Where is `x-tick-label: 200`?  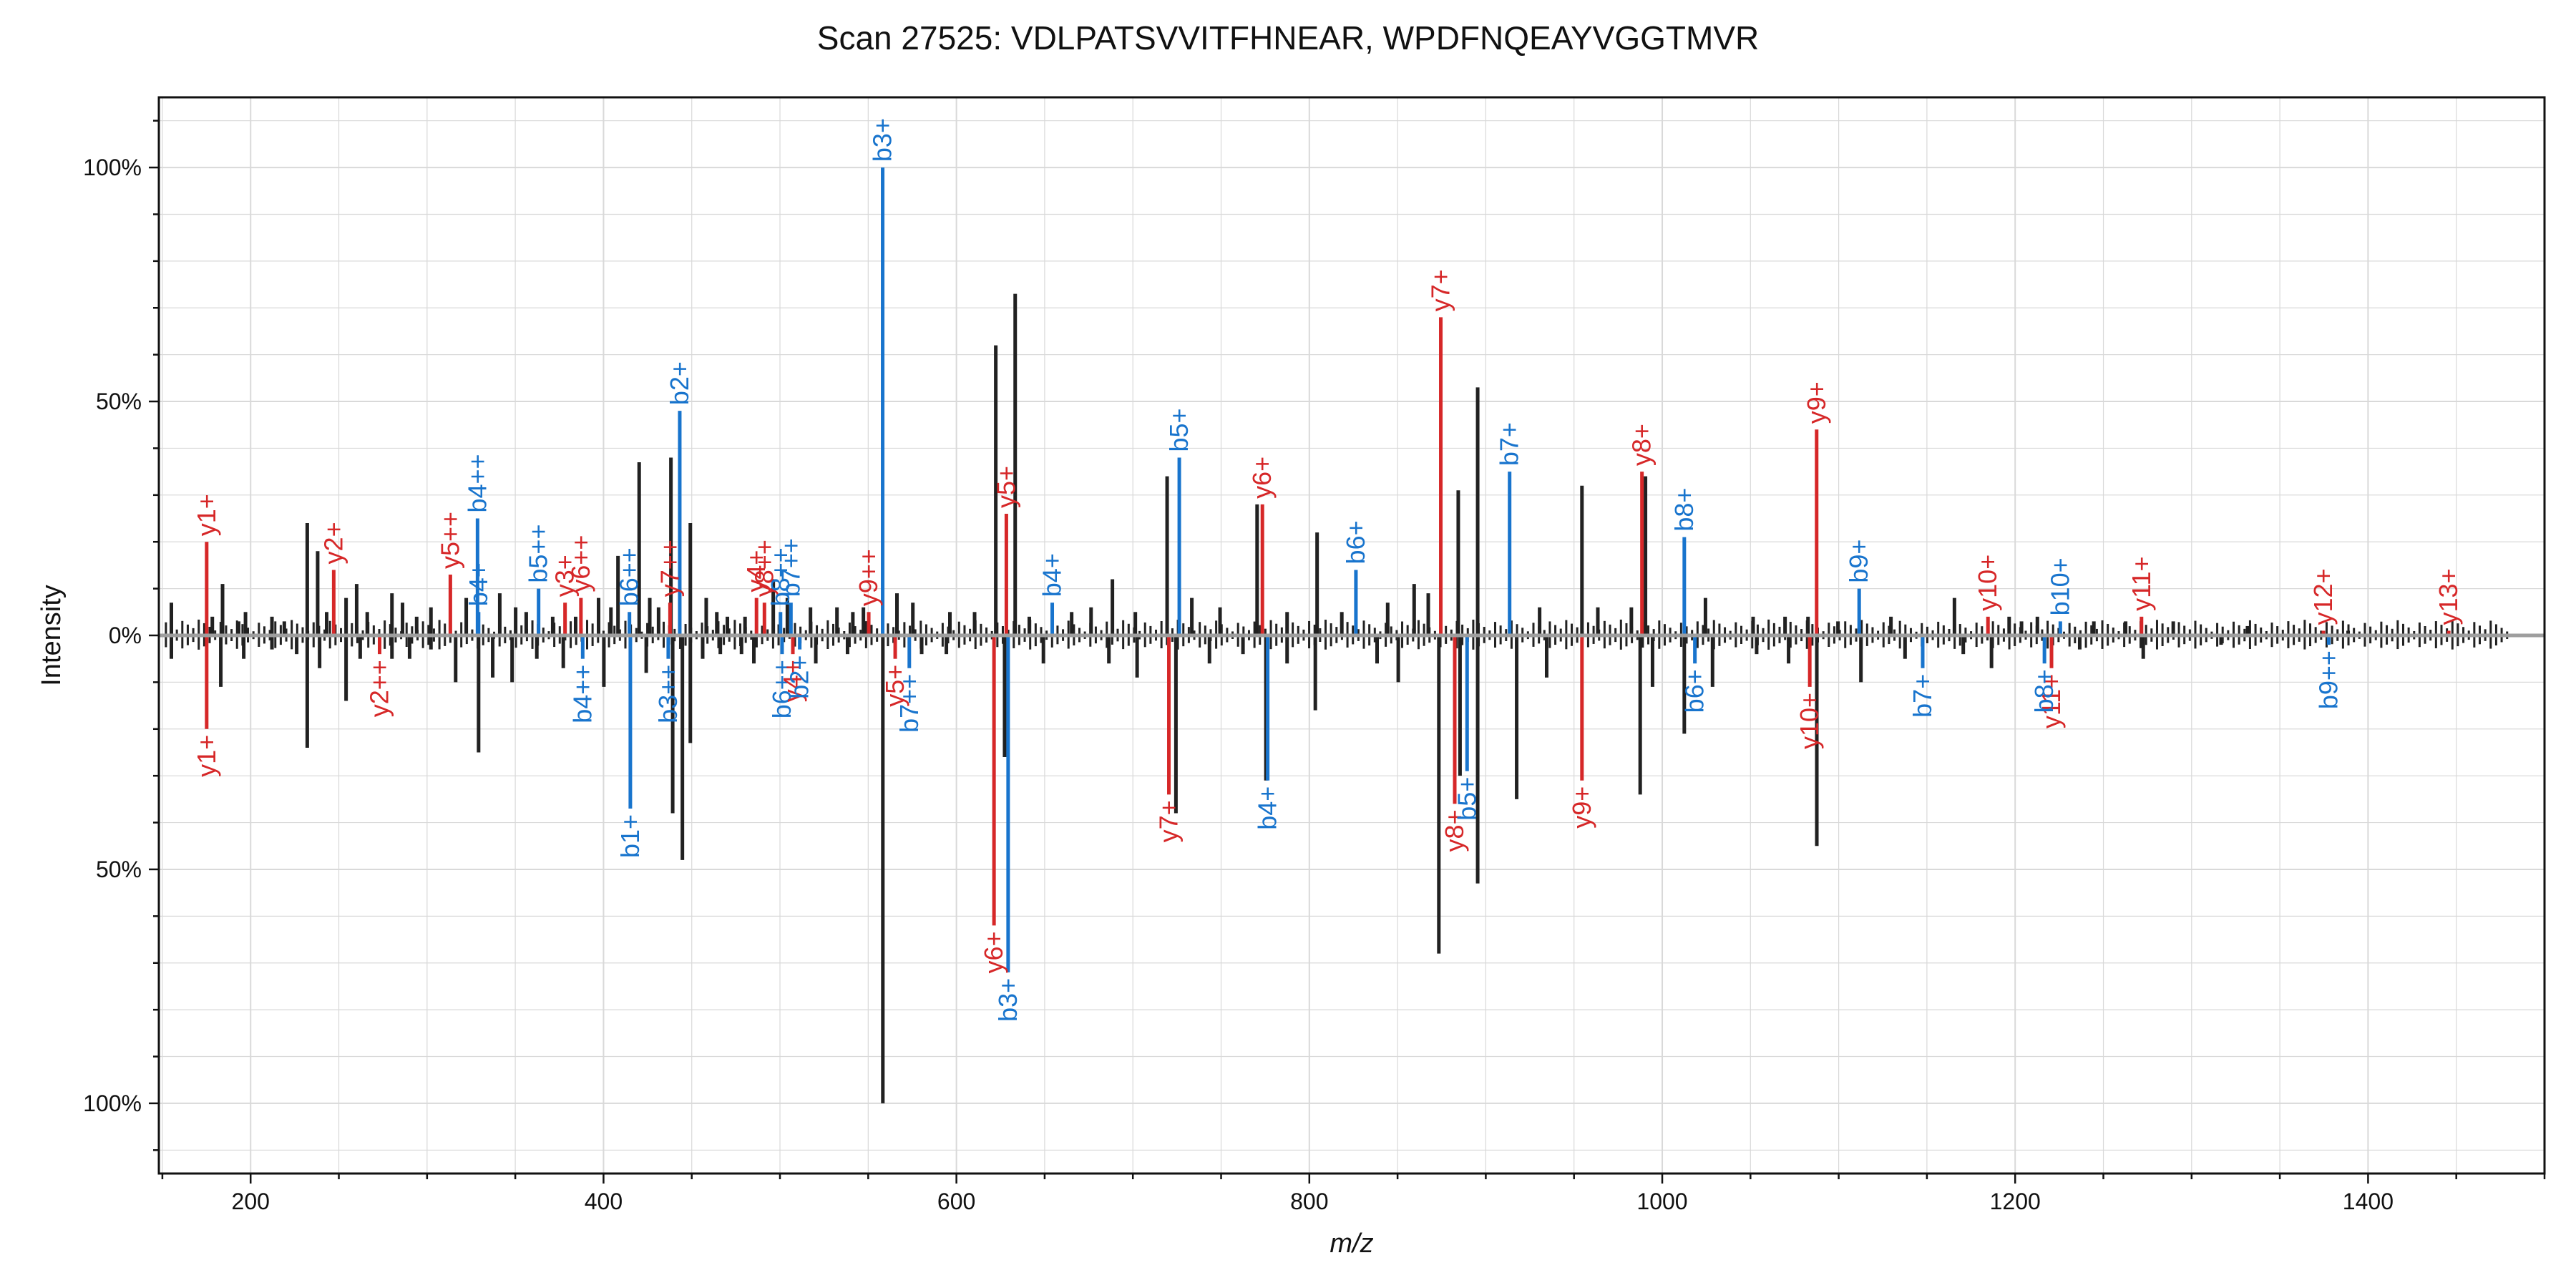
x-tick-label: 200 is located at coordinates (251, 1201).